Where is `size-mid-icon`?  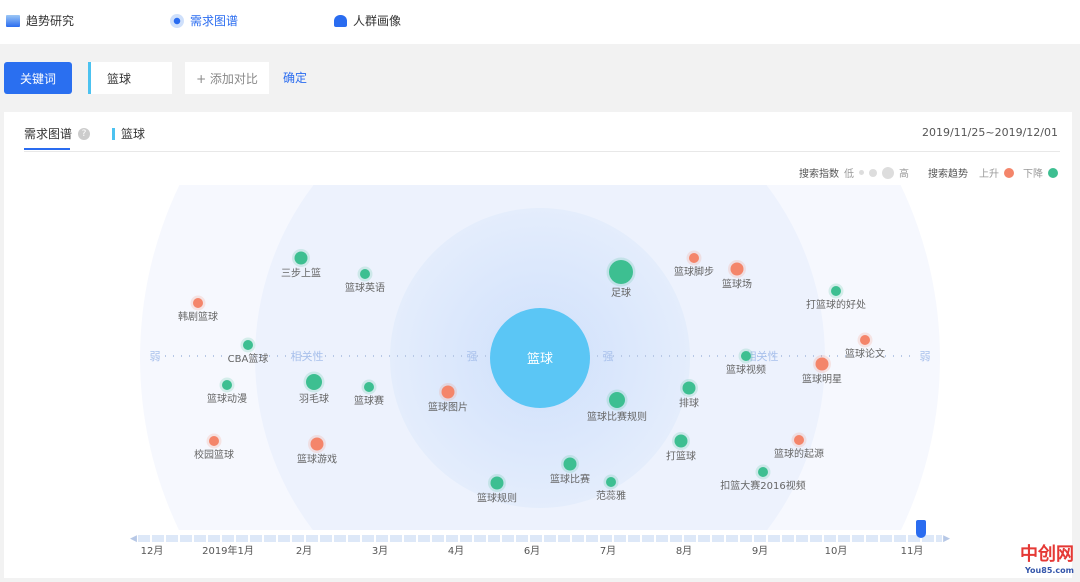 size-mid-icon is located at coordinates (873, 172).